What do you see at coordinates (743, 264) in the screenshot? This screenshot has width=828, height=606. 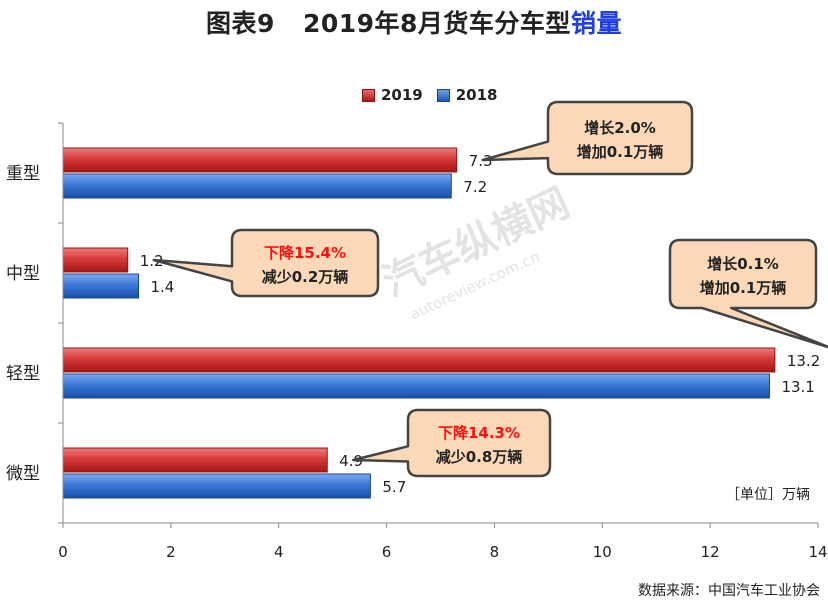 I see `callout-line1: 增长0.1%` at bounding box center [743, 264].